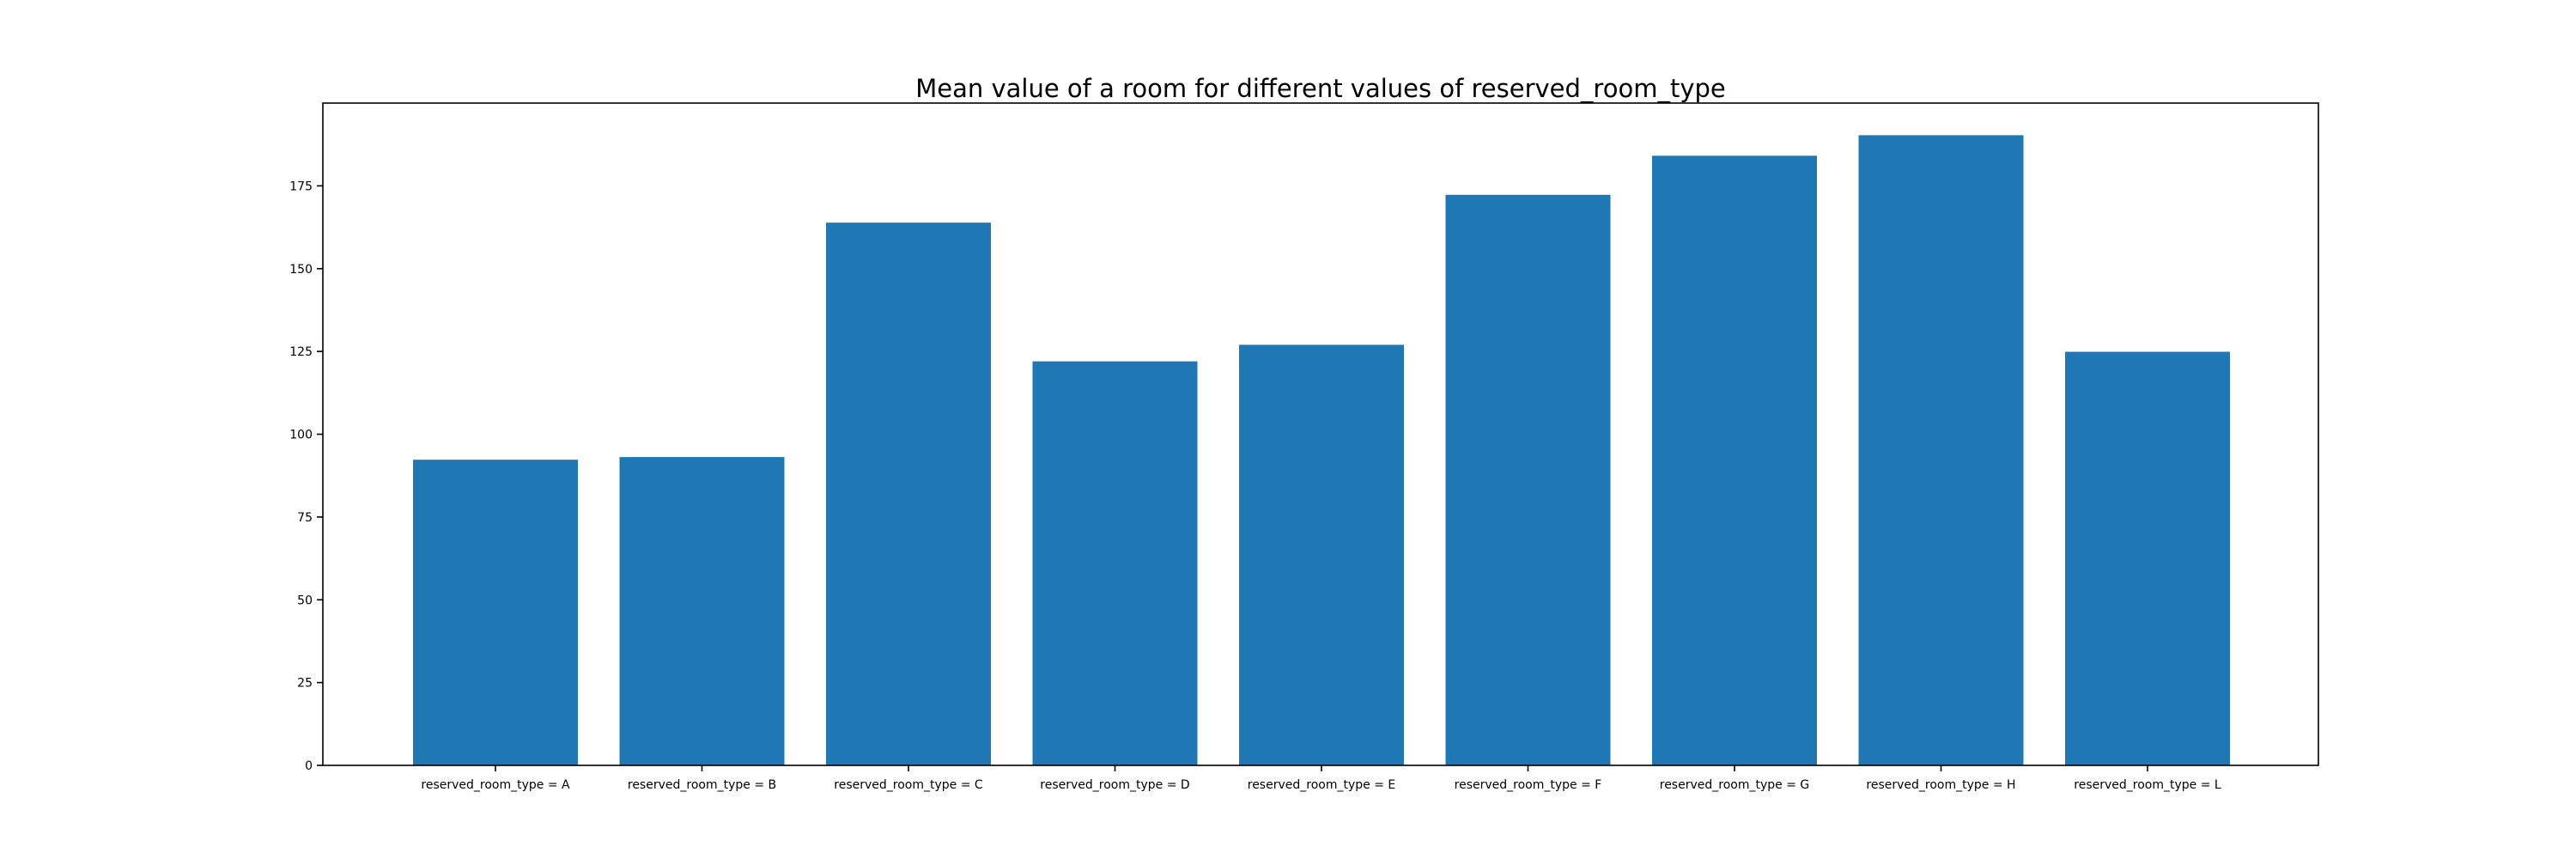  I want to click on bar-e, so click(1321, 554).